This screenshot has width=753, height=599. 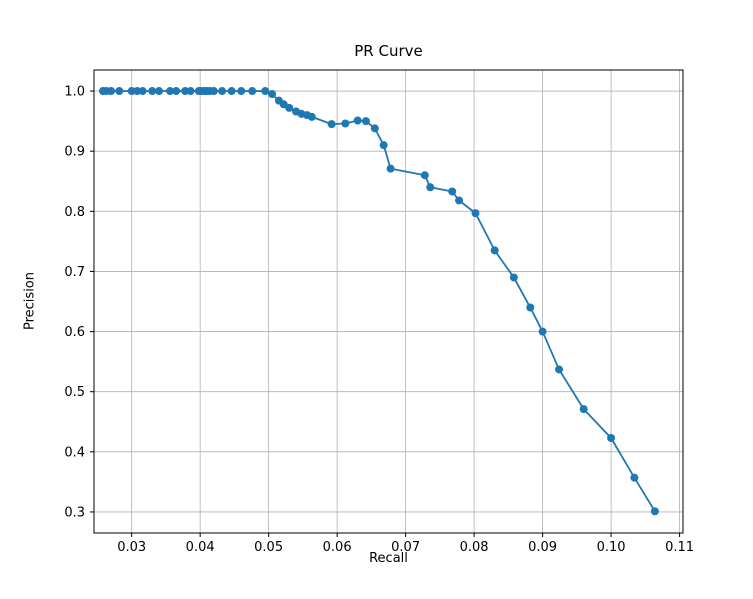 What do you see at coordinates (388, 558) in the screenshot?
I see `x-axis-label: Recall` at bounding box center [388, 558].